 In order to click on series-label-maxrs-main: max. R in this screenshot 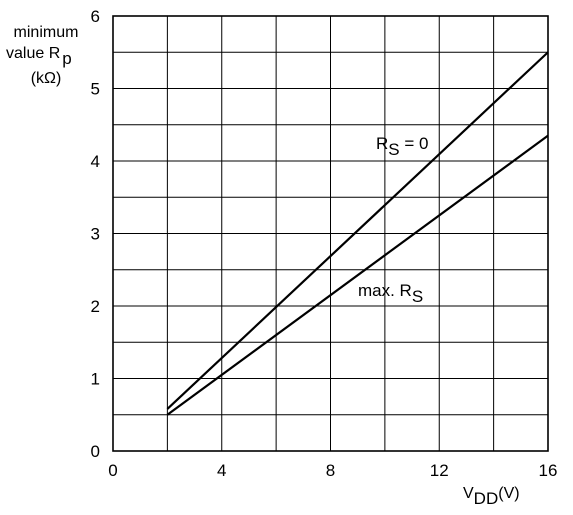, I will do `click(385, 290)`.